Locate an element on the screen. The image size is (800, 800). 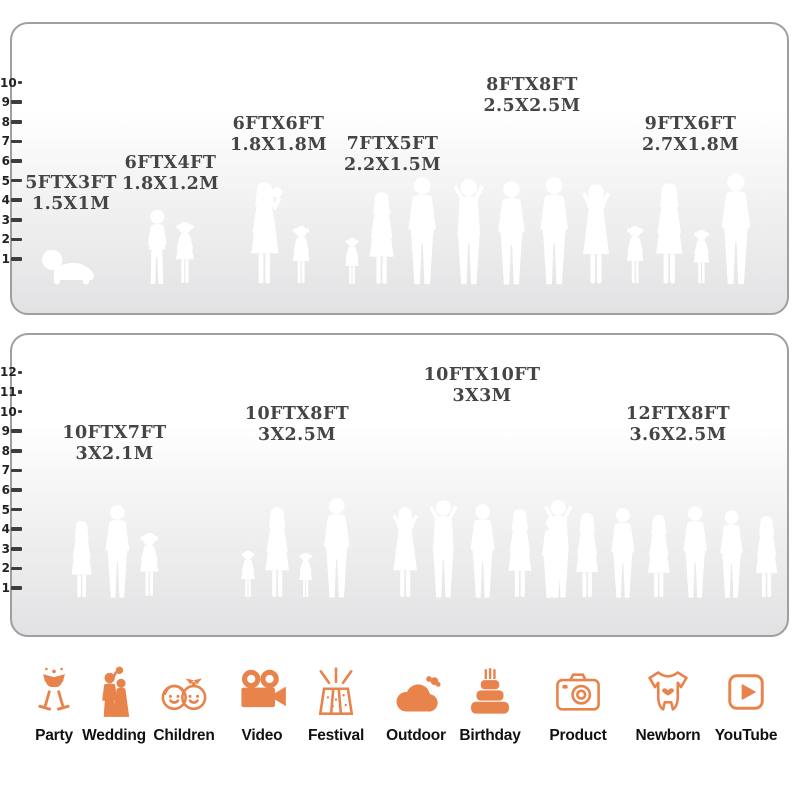
ruler-number: 4 is located at coordinates (5, 529).